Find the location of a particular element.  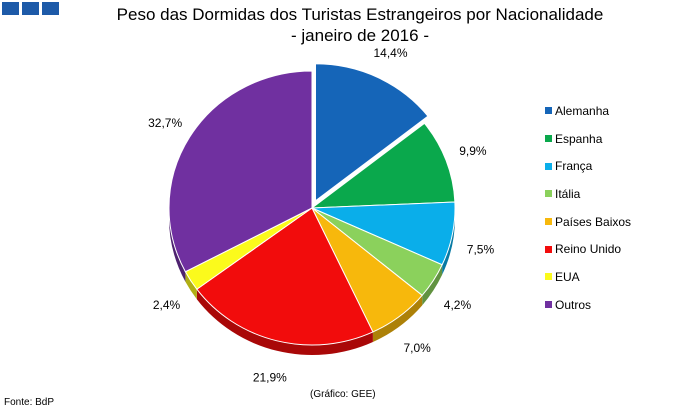

pie-slice-espanha is located at coordinates (383, 165).